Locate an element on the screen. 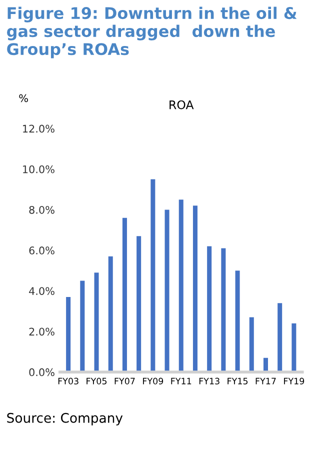 Image resolution: width=315 pixels, height=451 pixels. source-note: Source: Company is located at coordinates (65, 419).